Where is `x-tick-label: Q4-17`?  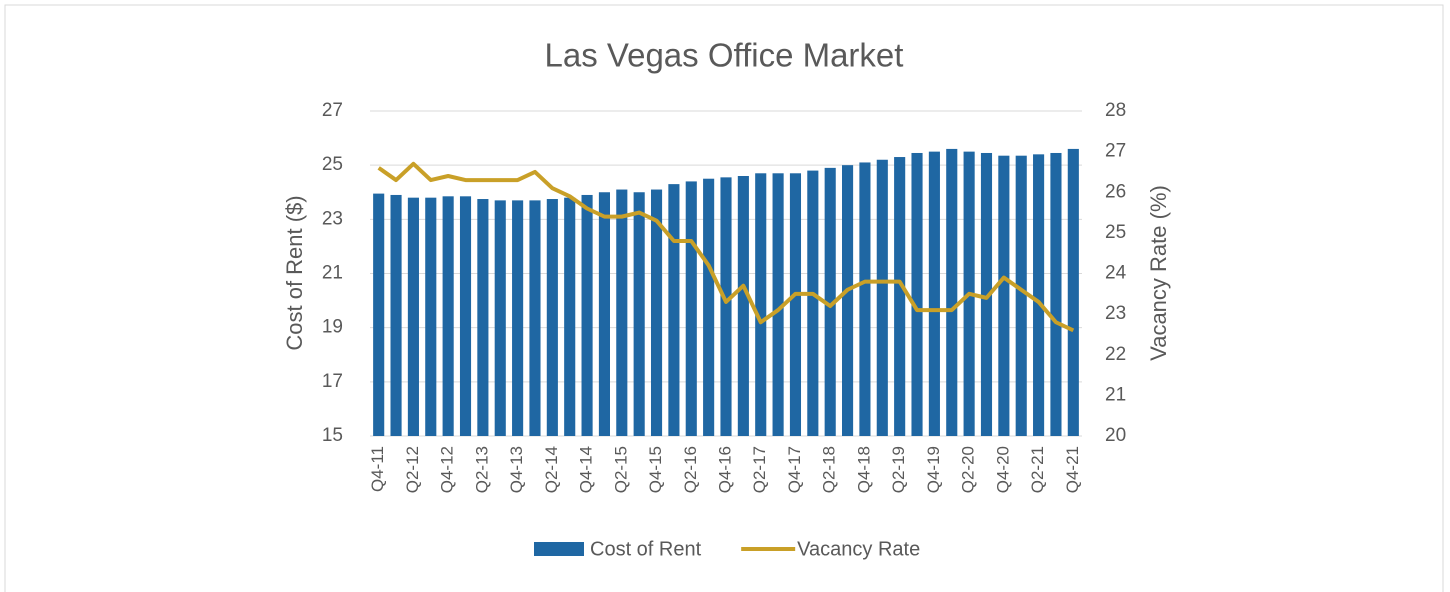 x-tick-label: Q4-17 is located at coordinates (794, 469).